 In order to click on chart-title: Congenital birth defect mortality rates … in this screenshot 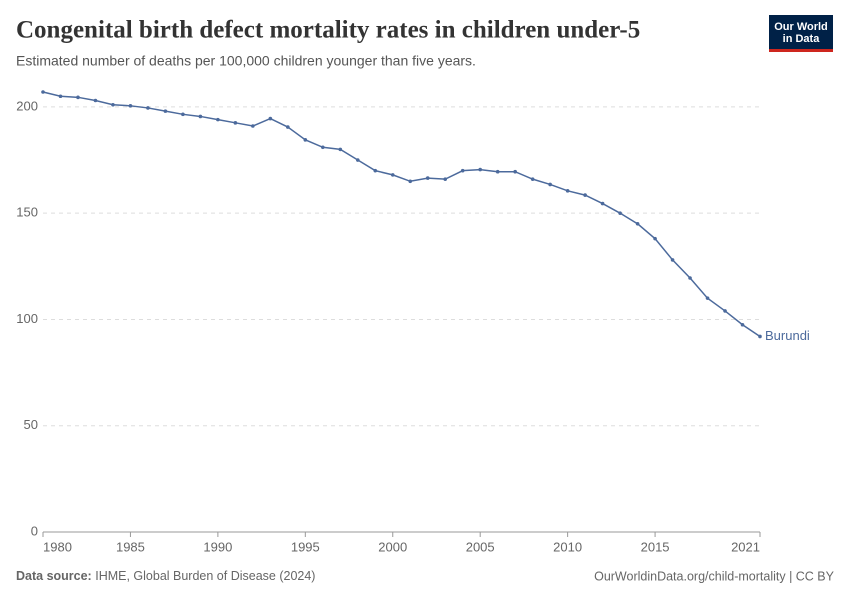, I will do `click(328, 30)`.